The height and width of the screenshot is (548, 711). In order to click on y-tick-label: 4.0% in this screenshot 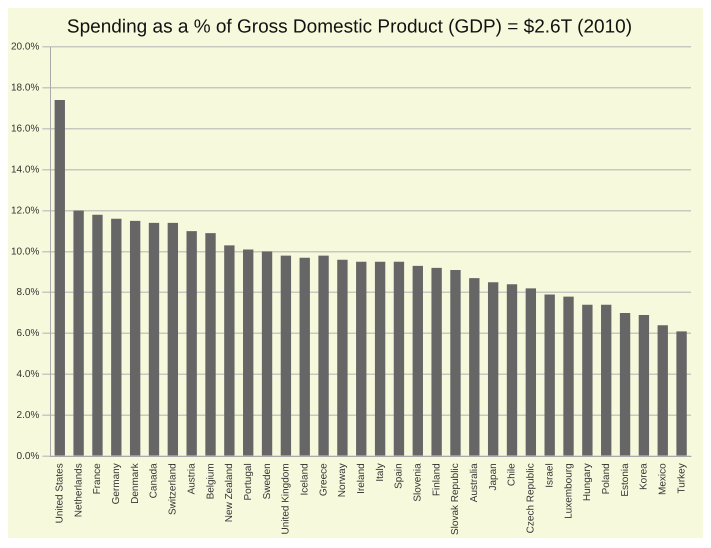, I will do `click(28, 374)`.